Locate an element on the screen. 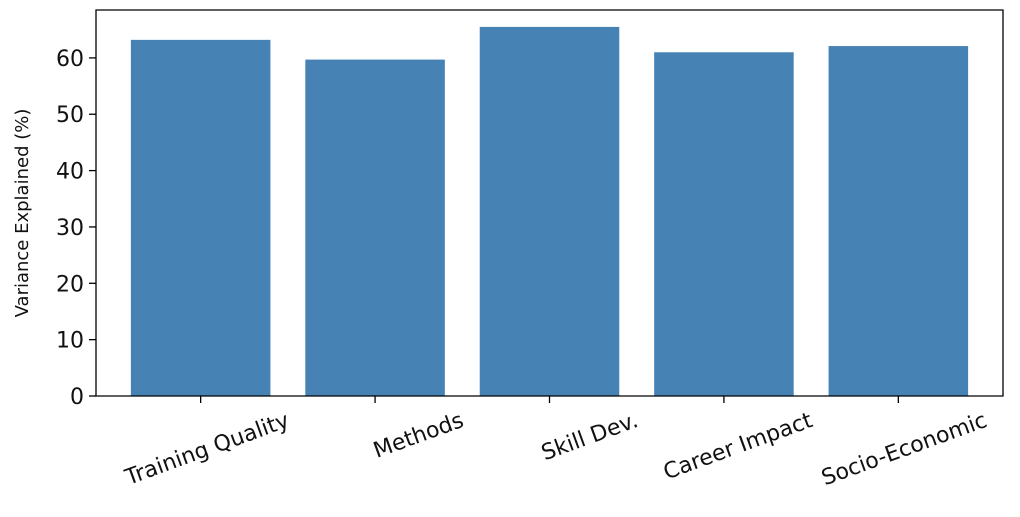 This screenshot has height=517, width=1020. y-tick-label: 20 is located at coordinates (70, 284).